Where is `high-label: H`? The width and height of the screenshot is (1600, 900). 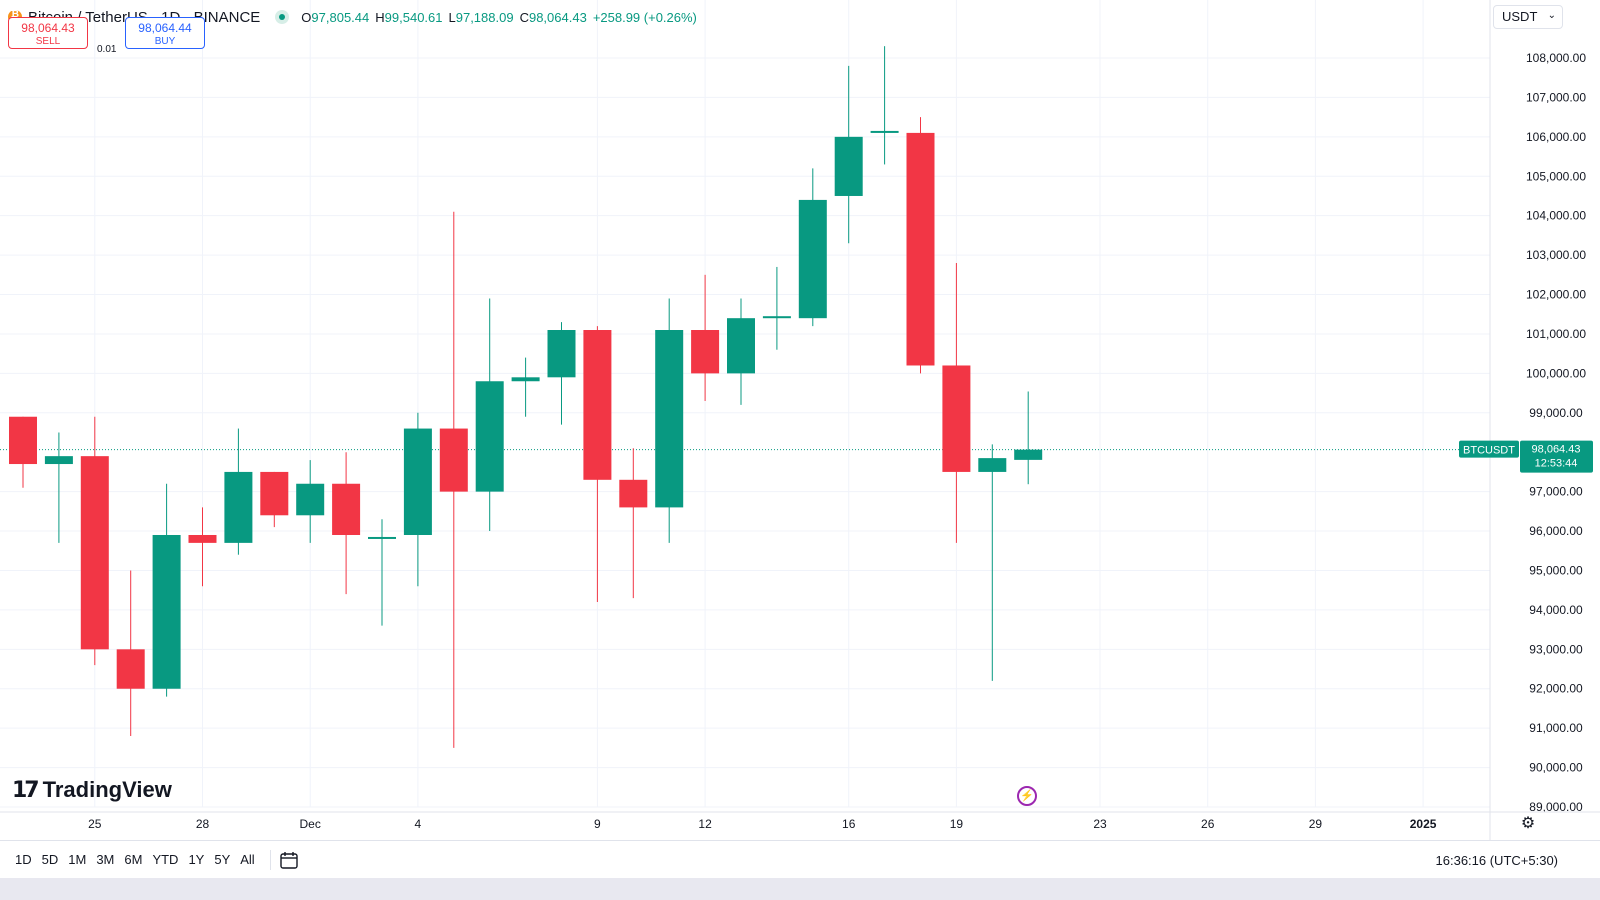
high-label: H is located at coordinates (380, 17).